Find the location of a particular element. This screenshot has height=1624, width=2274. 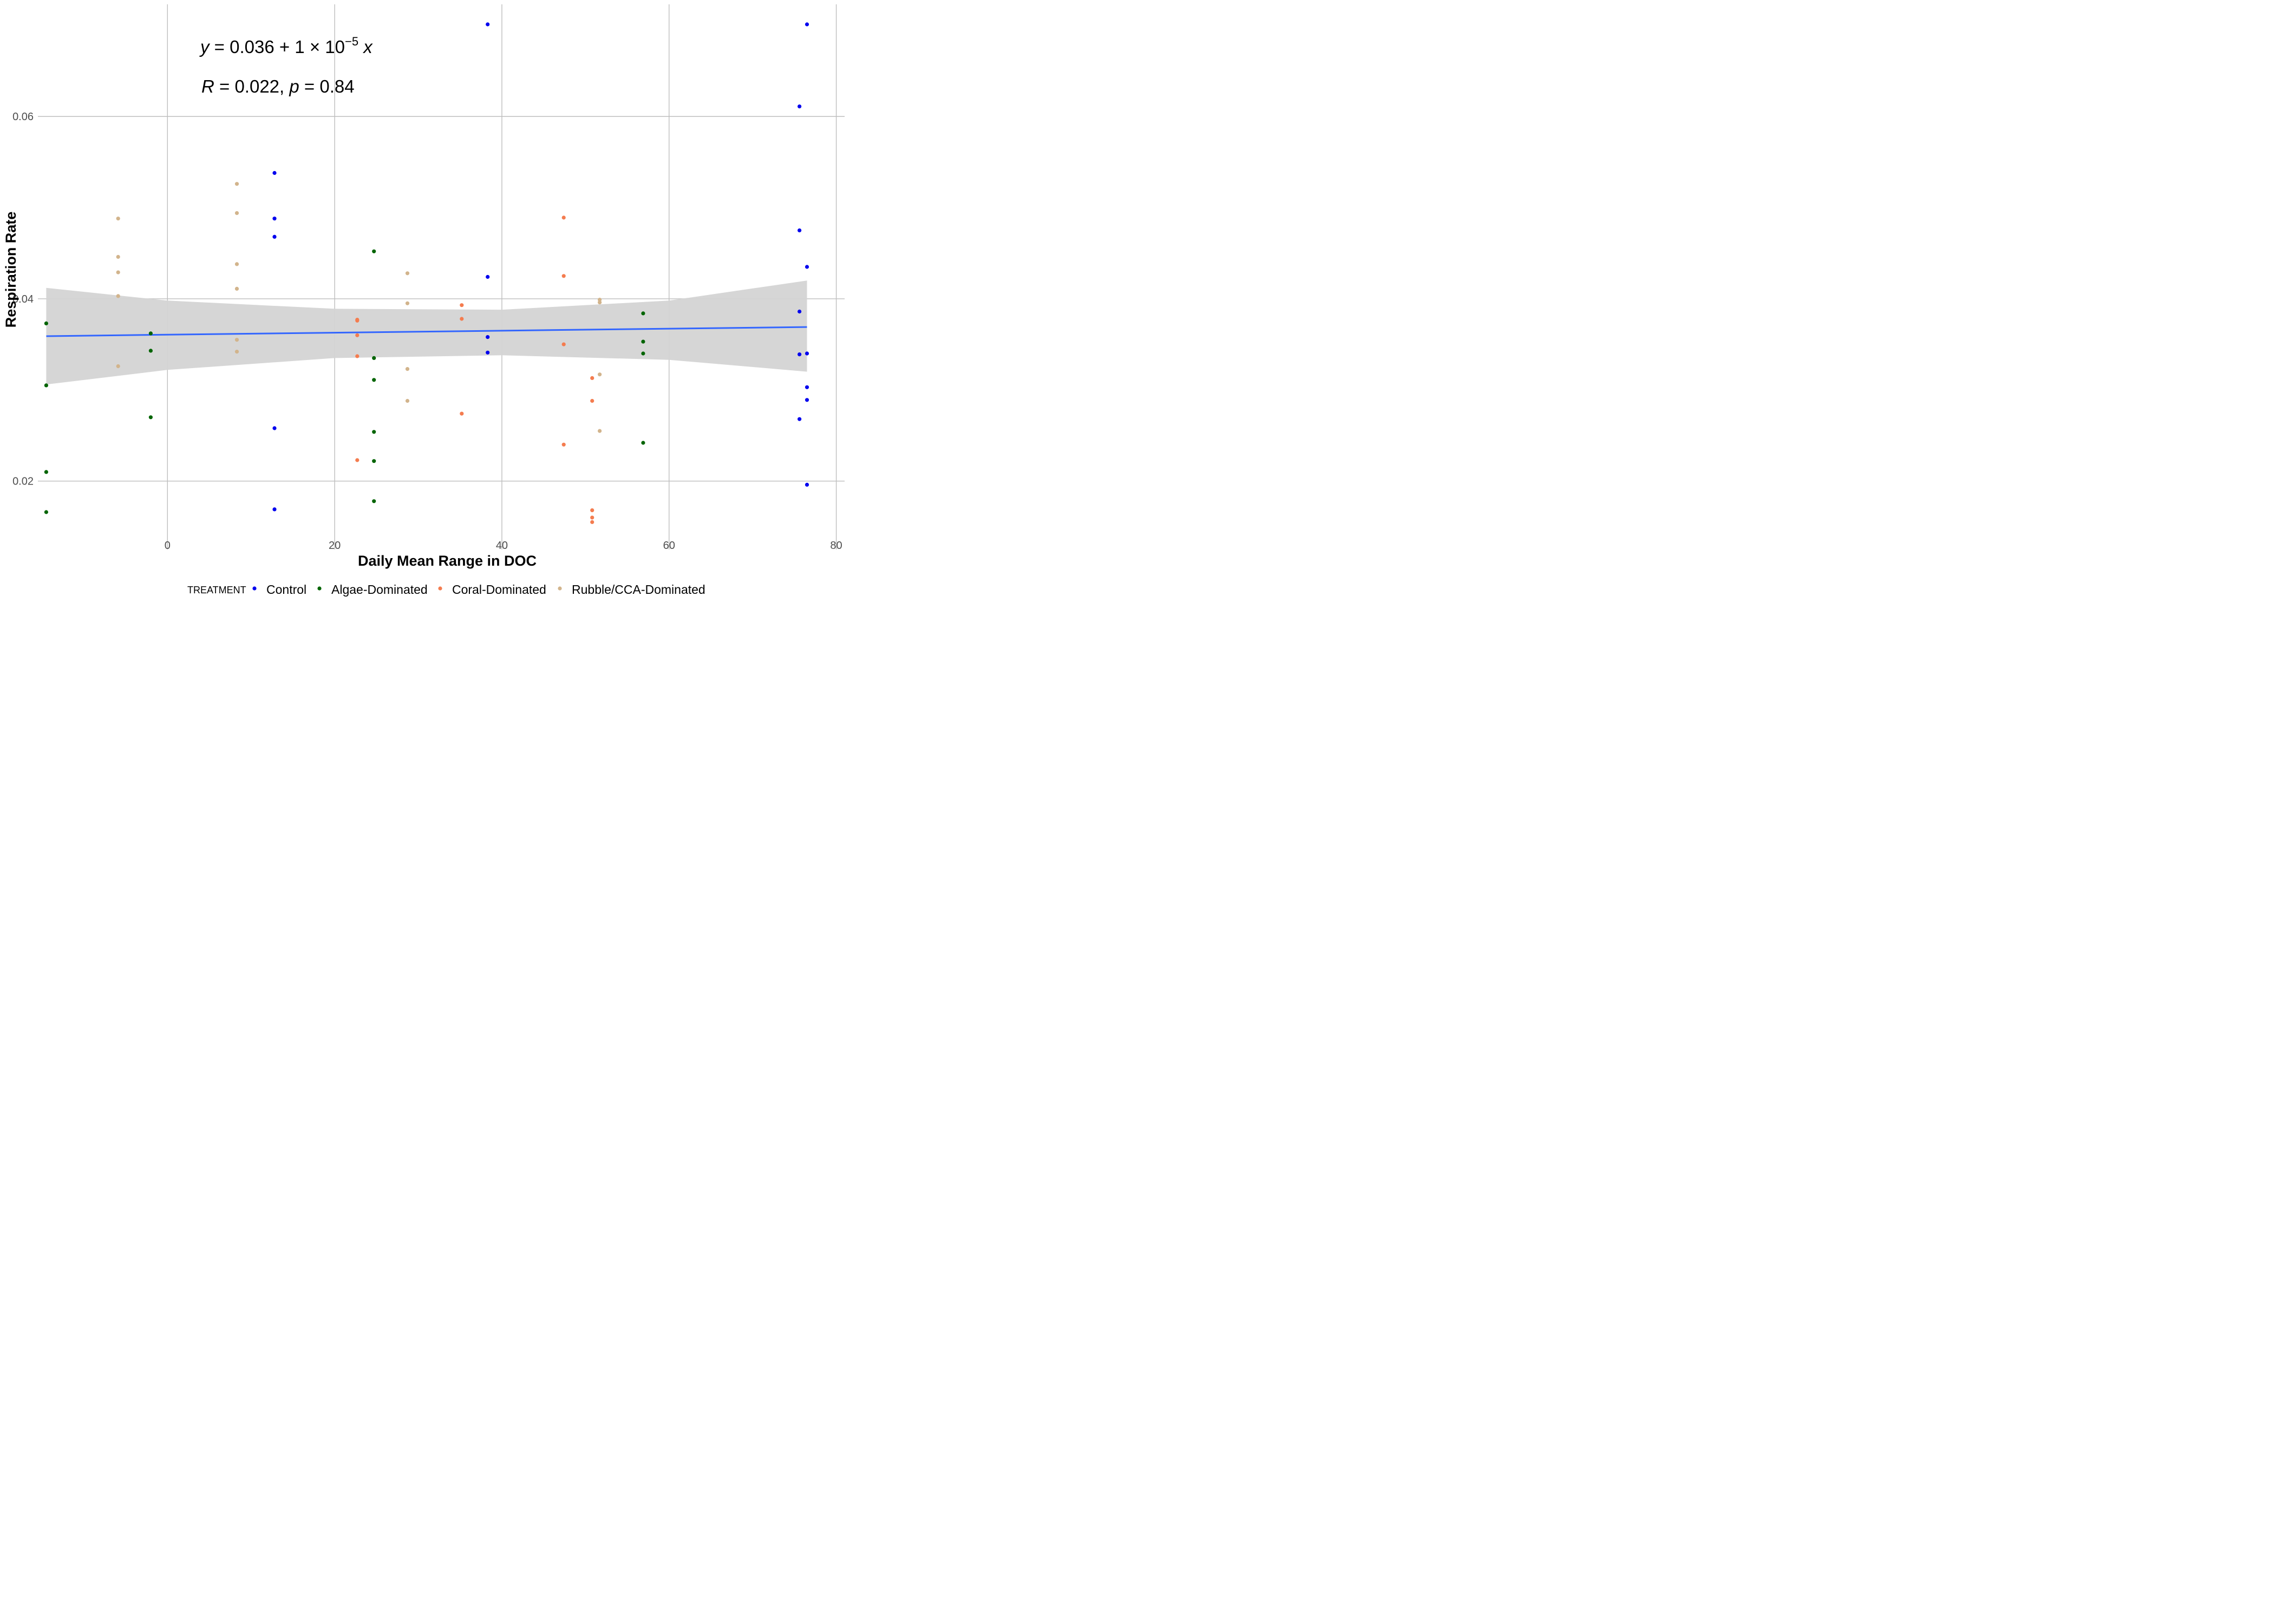

legend-label-coral-dominated: Coral-Dominated is located at coordinates (499, 589).